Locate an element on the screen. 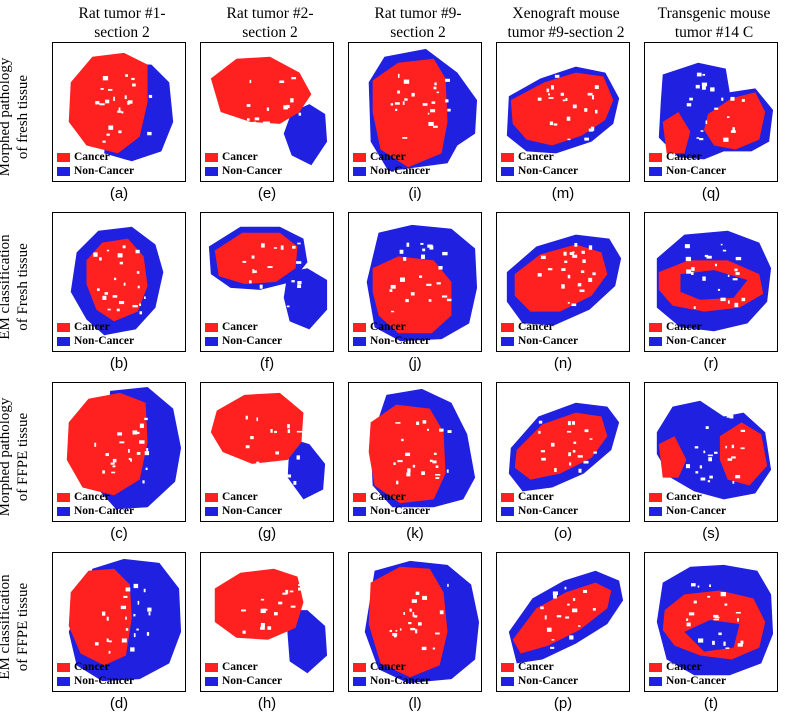 The image size is (787, 726). panel-row3-col1: Cancer Non-Cancer is located at coordinates (119, 452).